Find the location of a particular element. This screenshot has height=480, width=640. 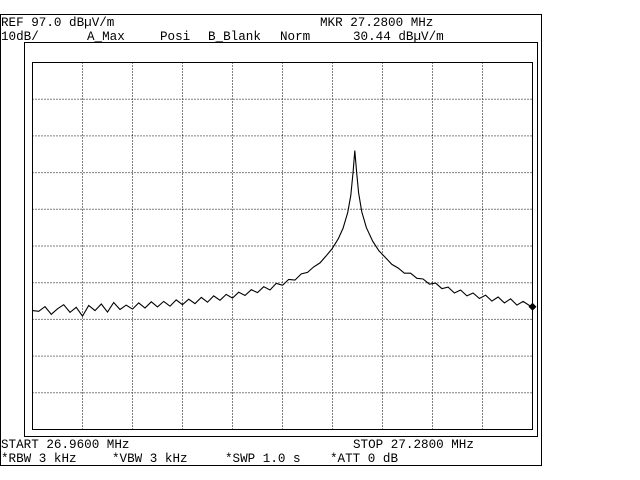

trace-b-mode: B_Blank is located at coordinates (234, 37).